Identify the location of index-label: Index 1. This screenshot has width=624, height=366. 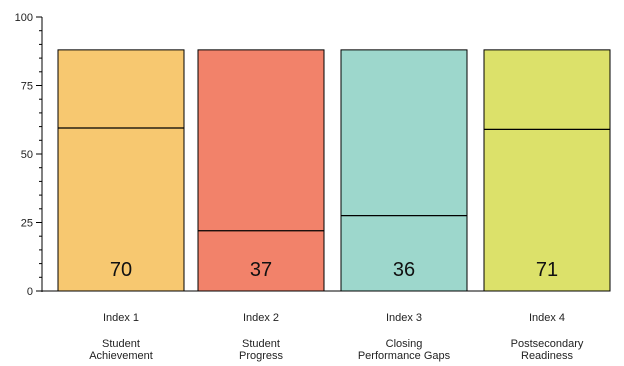
(121, 318).